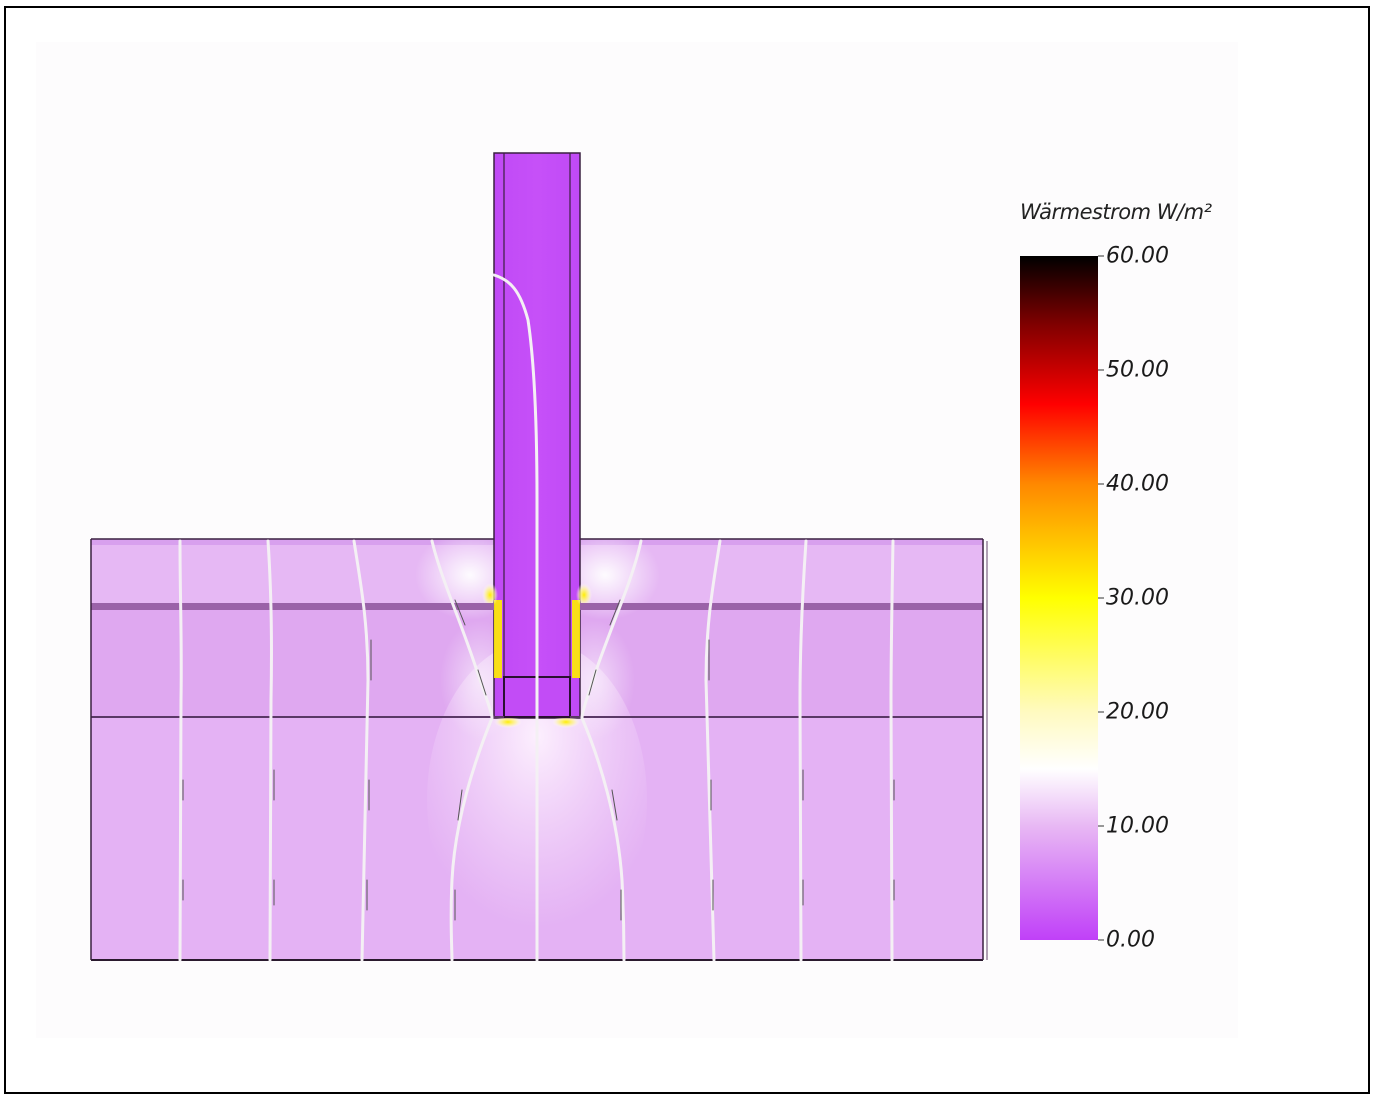  Describe the element at coordinates (1137, 370) in the screenshot. I see `legend-tick-label: 50.00` at that location.